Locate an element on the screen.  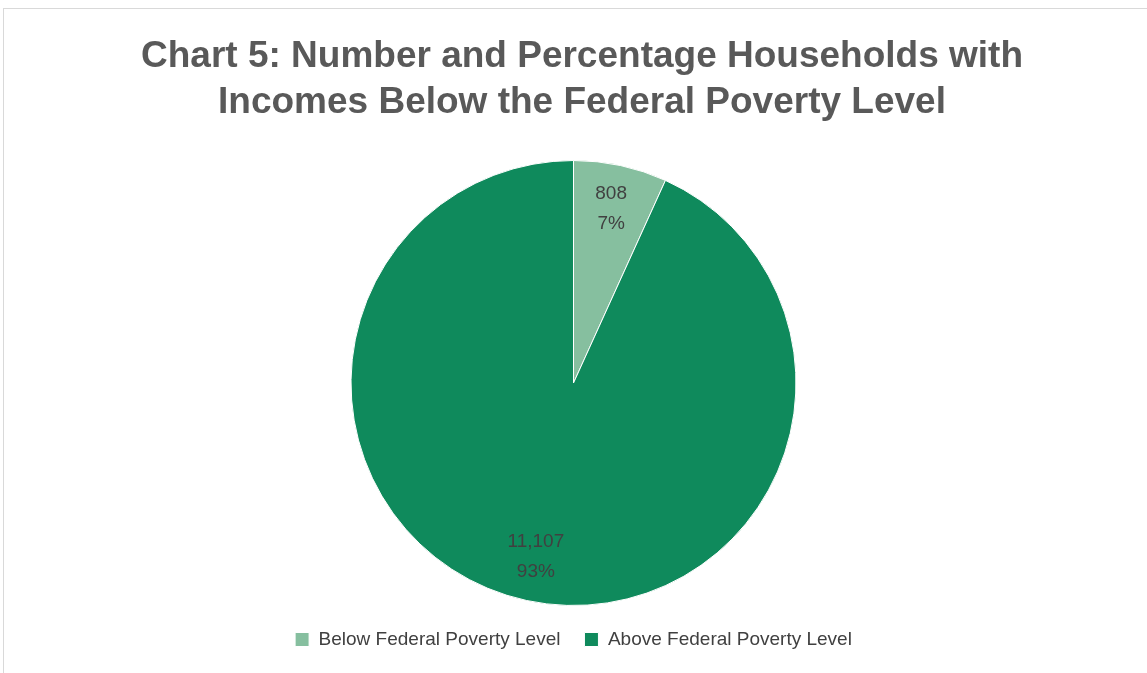
data-label: 11,107 93% is located at coordinates (536, 556).